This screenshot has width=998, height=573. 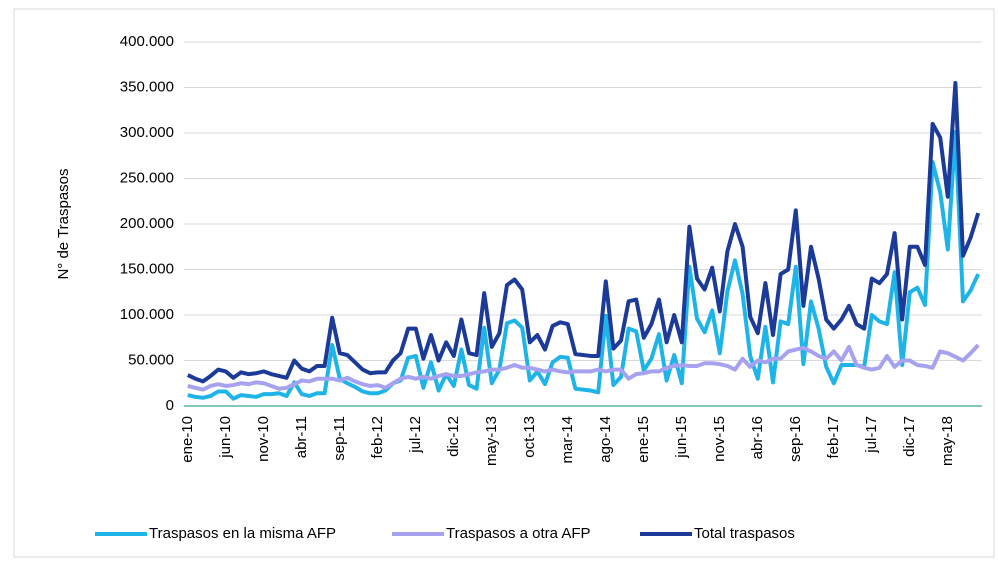 I want to click on y-tick-label: 400.000, so click(x=147, y=41).